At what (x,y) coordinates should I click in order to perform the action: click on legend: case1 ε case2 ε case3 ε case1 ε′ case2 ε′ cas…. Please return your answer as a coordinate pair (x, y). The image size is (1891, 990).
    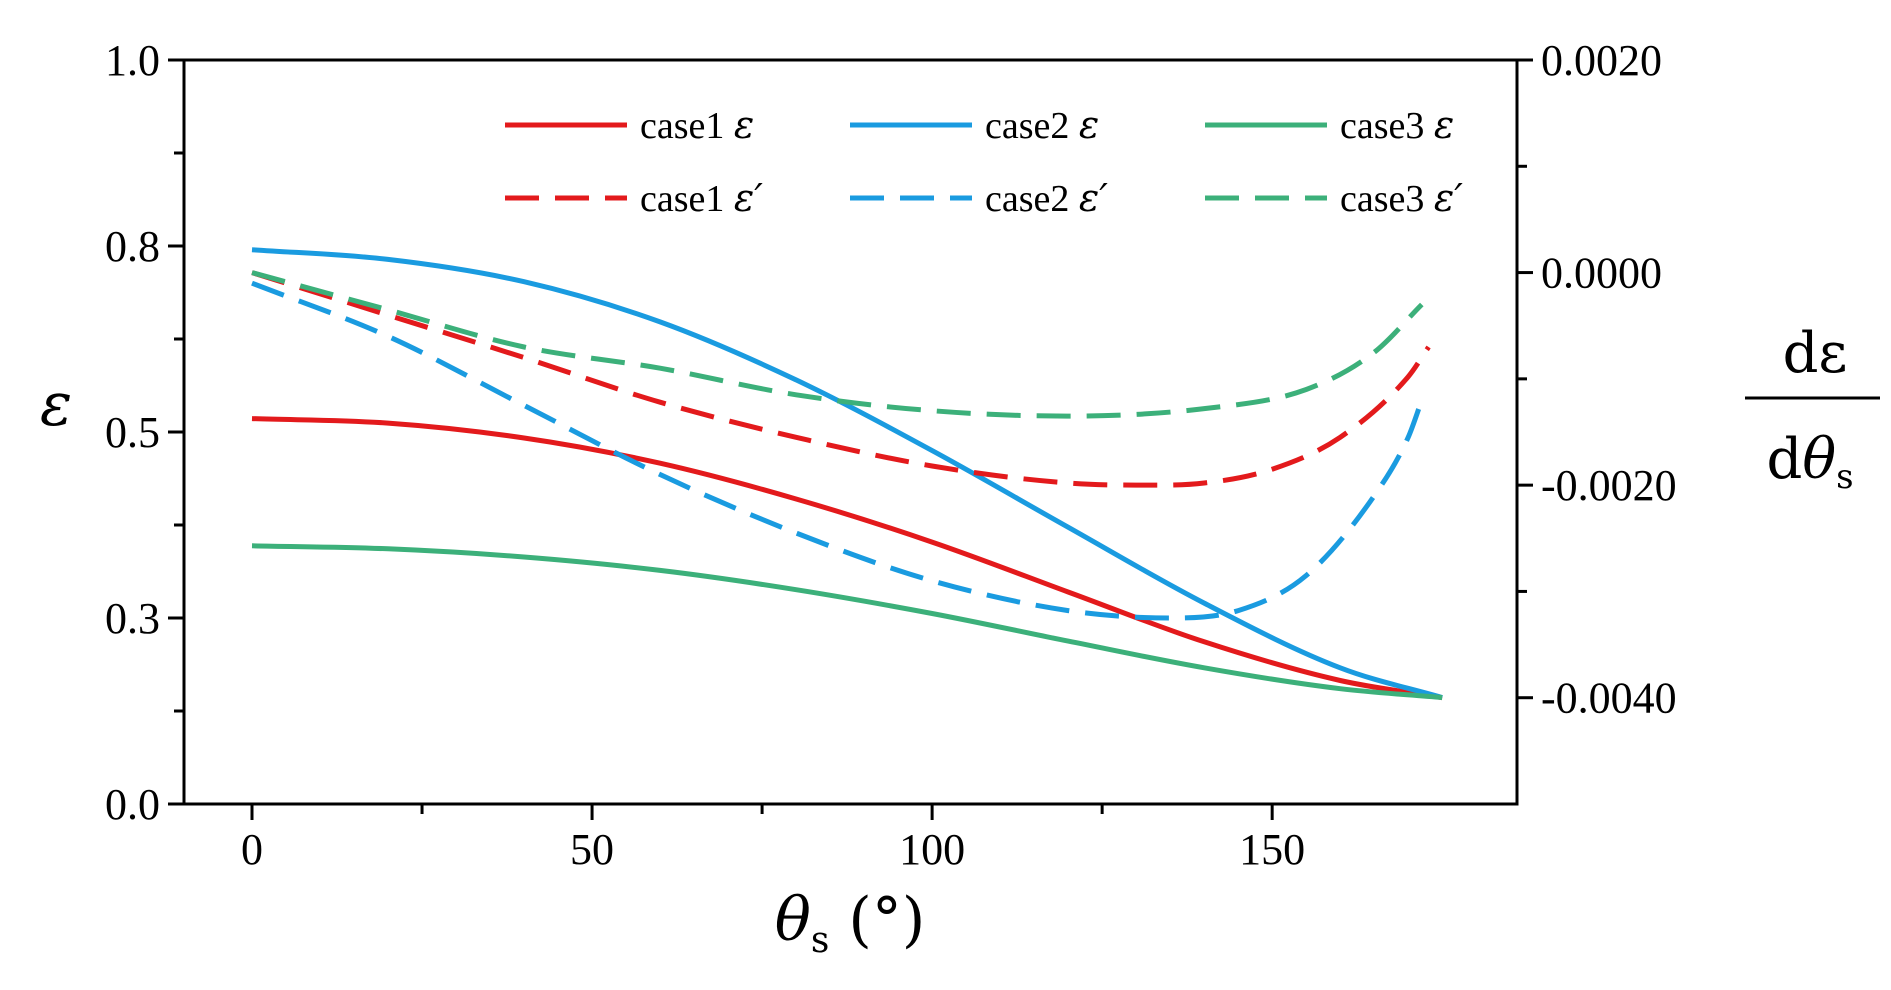
    Looking at the image, I should click on (984, 161).